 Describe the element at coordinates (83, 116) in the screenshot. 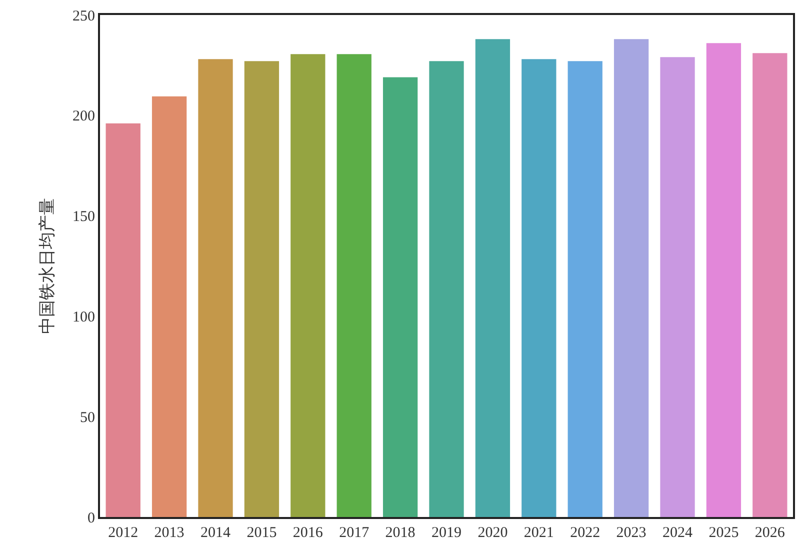

I see `y-tick-label: 200` at that location.